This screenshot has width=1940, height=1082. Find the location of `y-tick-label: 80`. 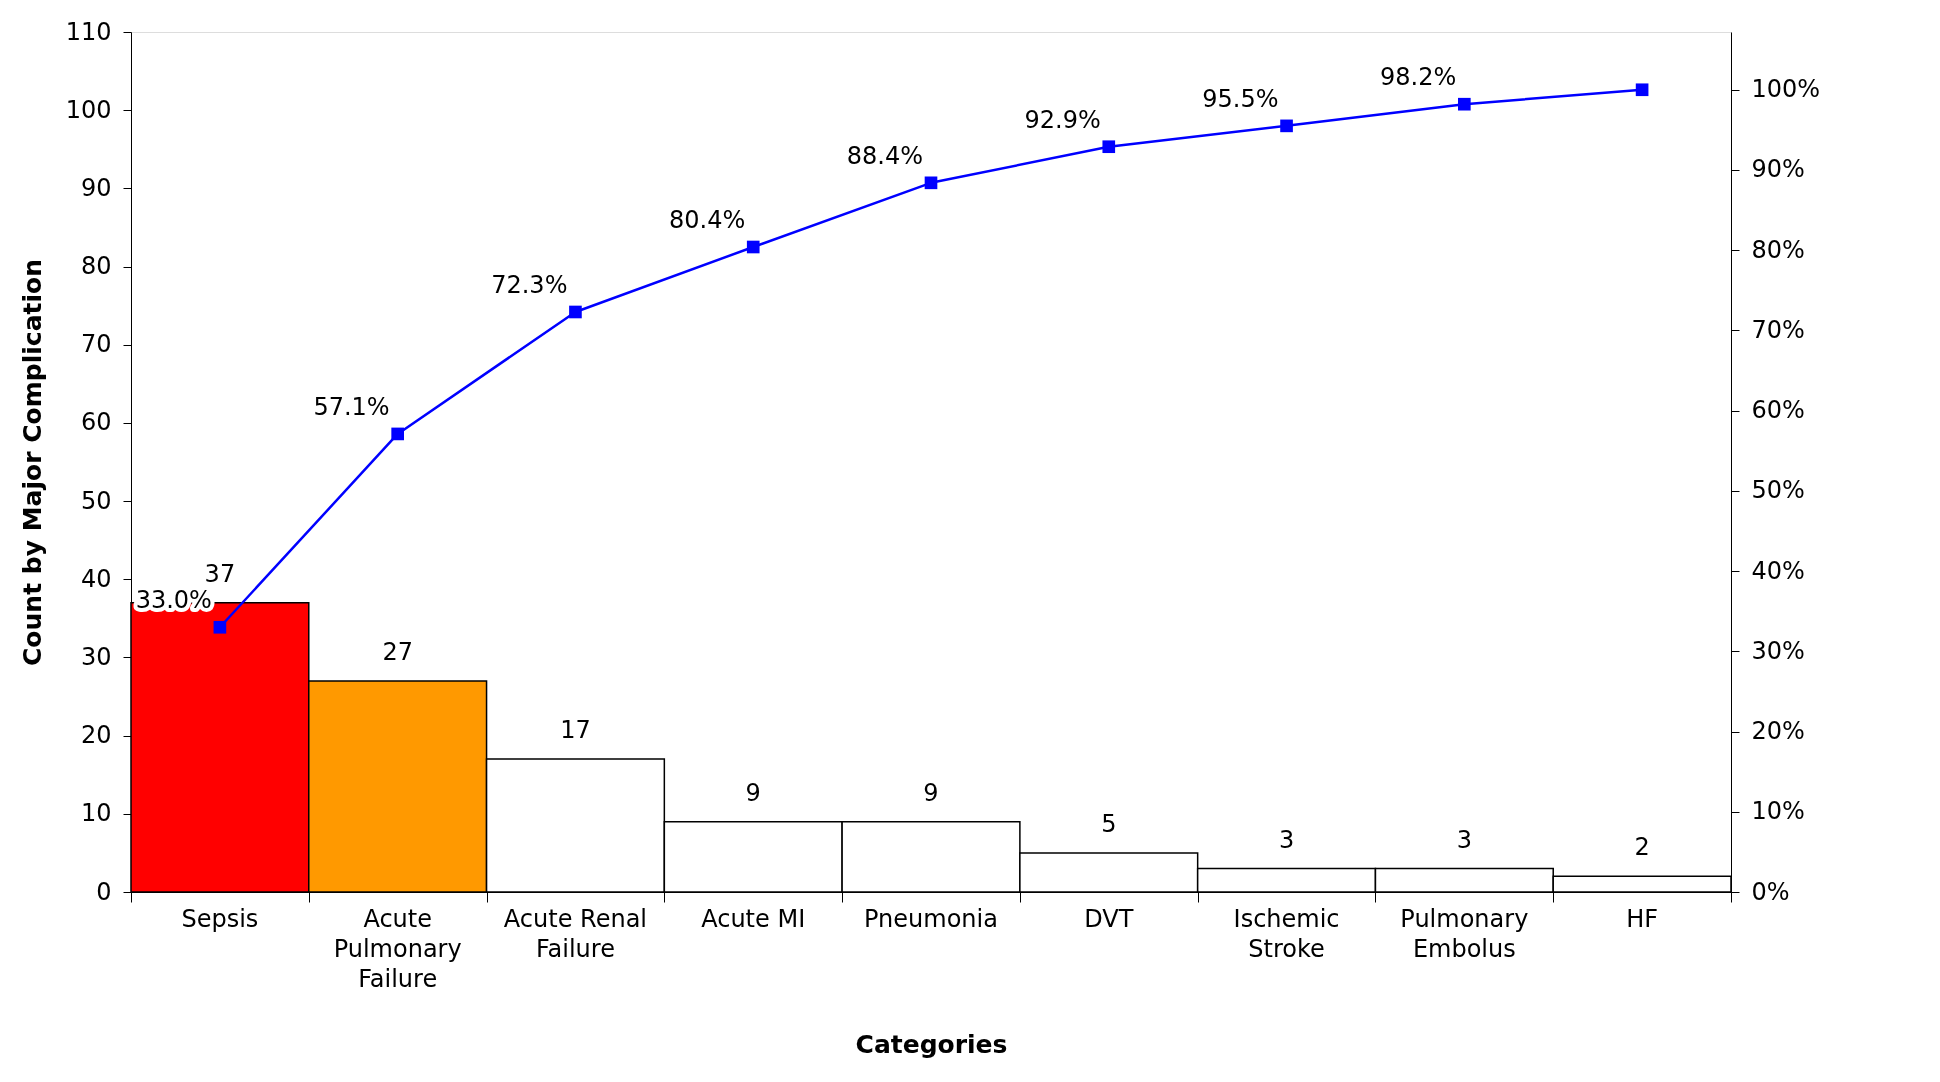

y-tick-label: 80 is located at coordinates (96, 266).